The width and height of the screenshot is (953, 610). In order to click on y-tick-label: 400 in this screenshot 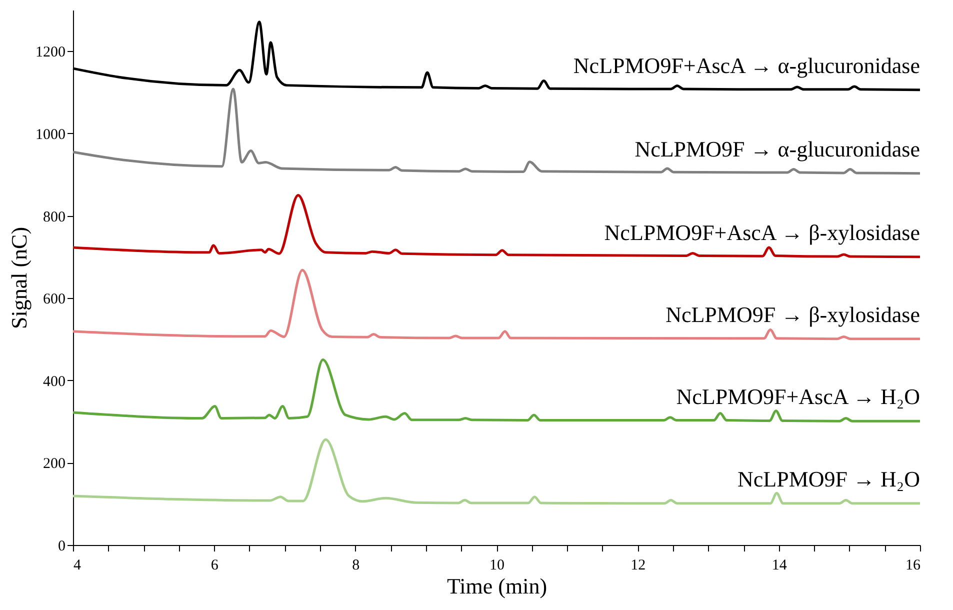, I will do `click(54, 382)`.